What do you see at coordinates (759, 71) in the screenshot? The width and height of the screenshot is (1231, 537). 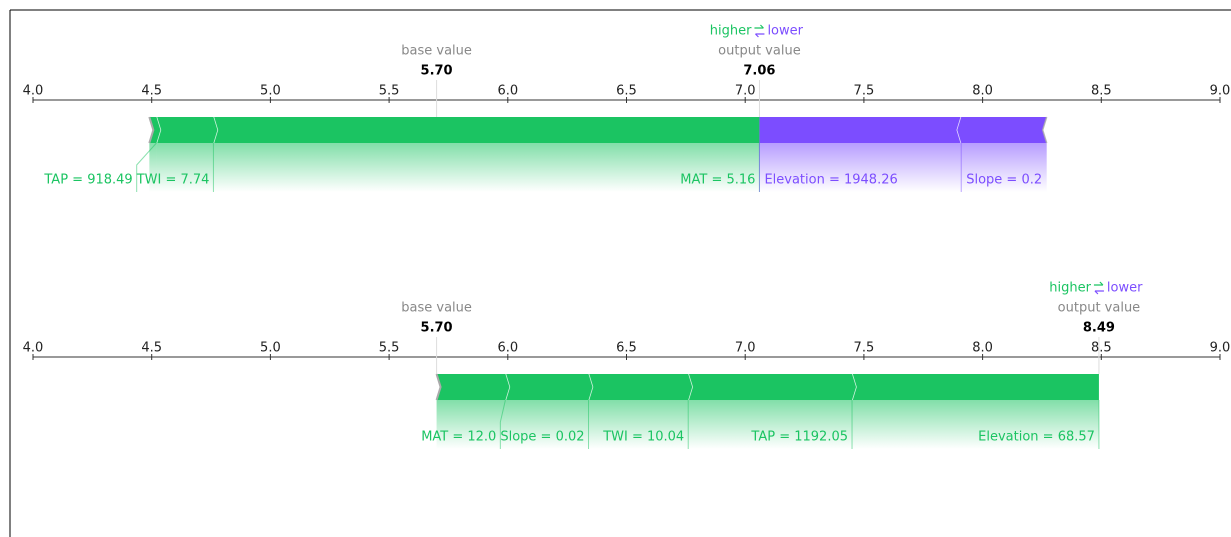 I see `output-value: 7.06` at bounding box center [759, 71].